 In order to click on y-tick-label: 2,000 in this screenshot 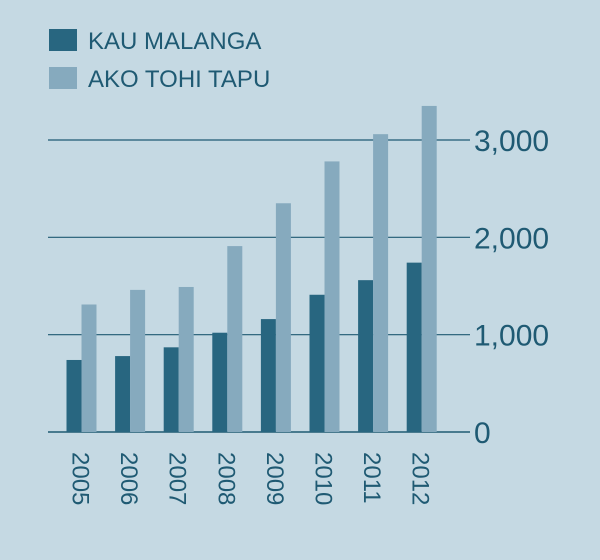, I will do `click(511, 238)`.